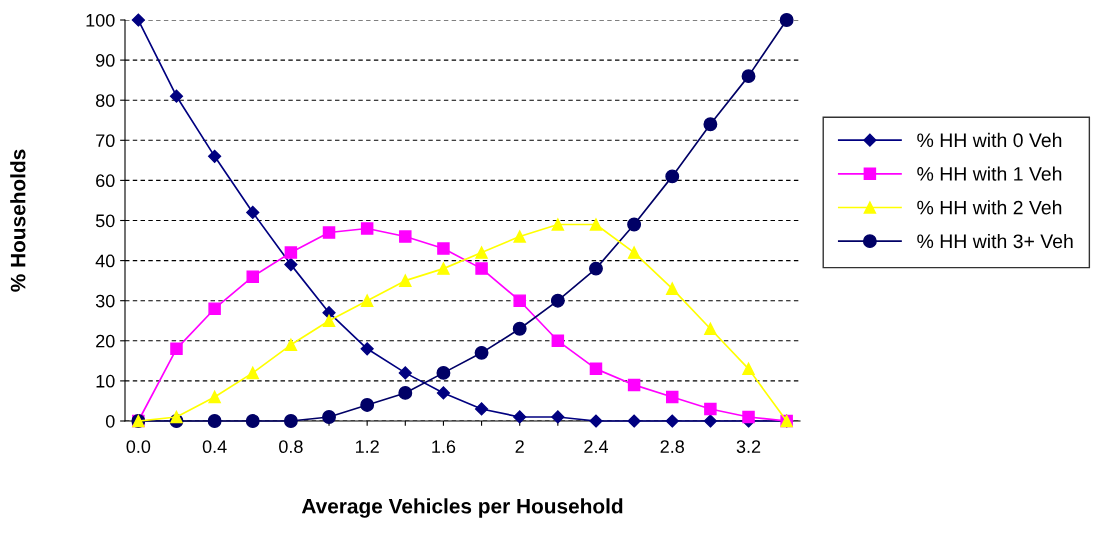 The height and width of the screenshot is (537, 1120). What do you see at coordinates (110, 421) in the screenshot?
I see `y-tick-label: 0` at bounding box center [110, 421].